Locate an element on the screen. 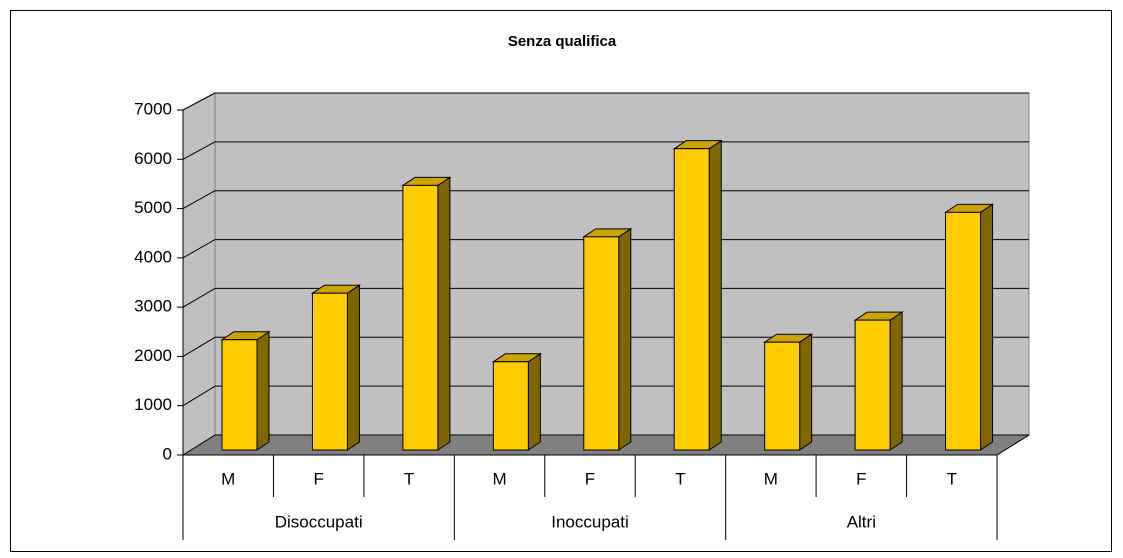 This screenshot has width=1123, height=558. y-tick-label: 4000 is located at coordinates (153, 256).